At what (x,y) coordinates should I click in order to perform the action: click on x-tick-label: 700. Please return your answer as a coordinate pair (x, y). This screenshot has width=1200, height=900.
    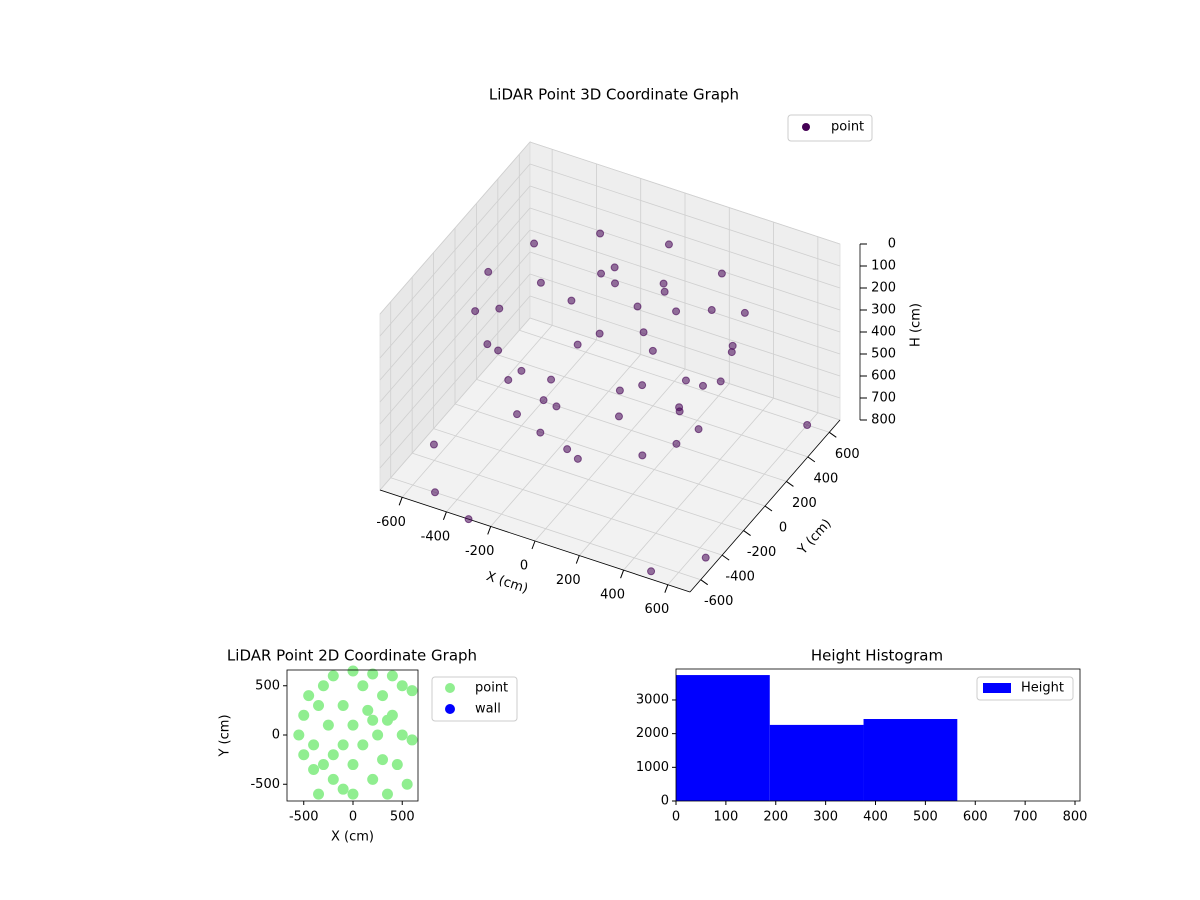
    Looking at the image, I should click on (1025, 817).